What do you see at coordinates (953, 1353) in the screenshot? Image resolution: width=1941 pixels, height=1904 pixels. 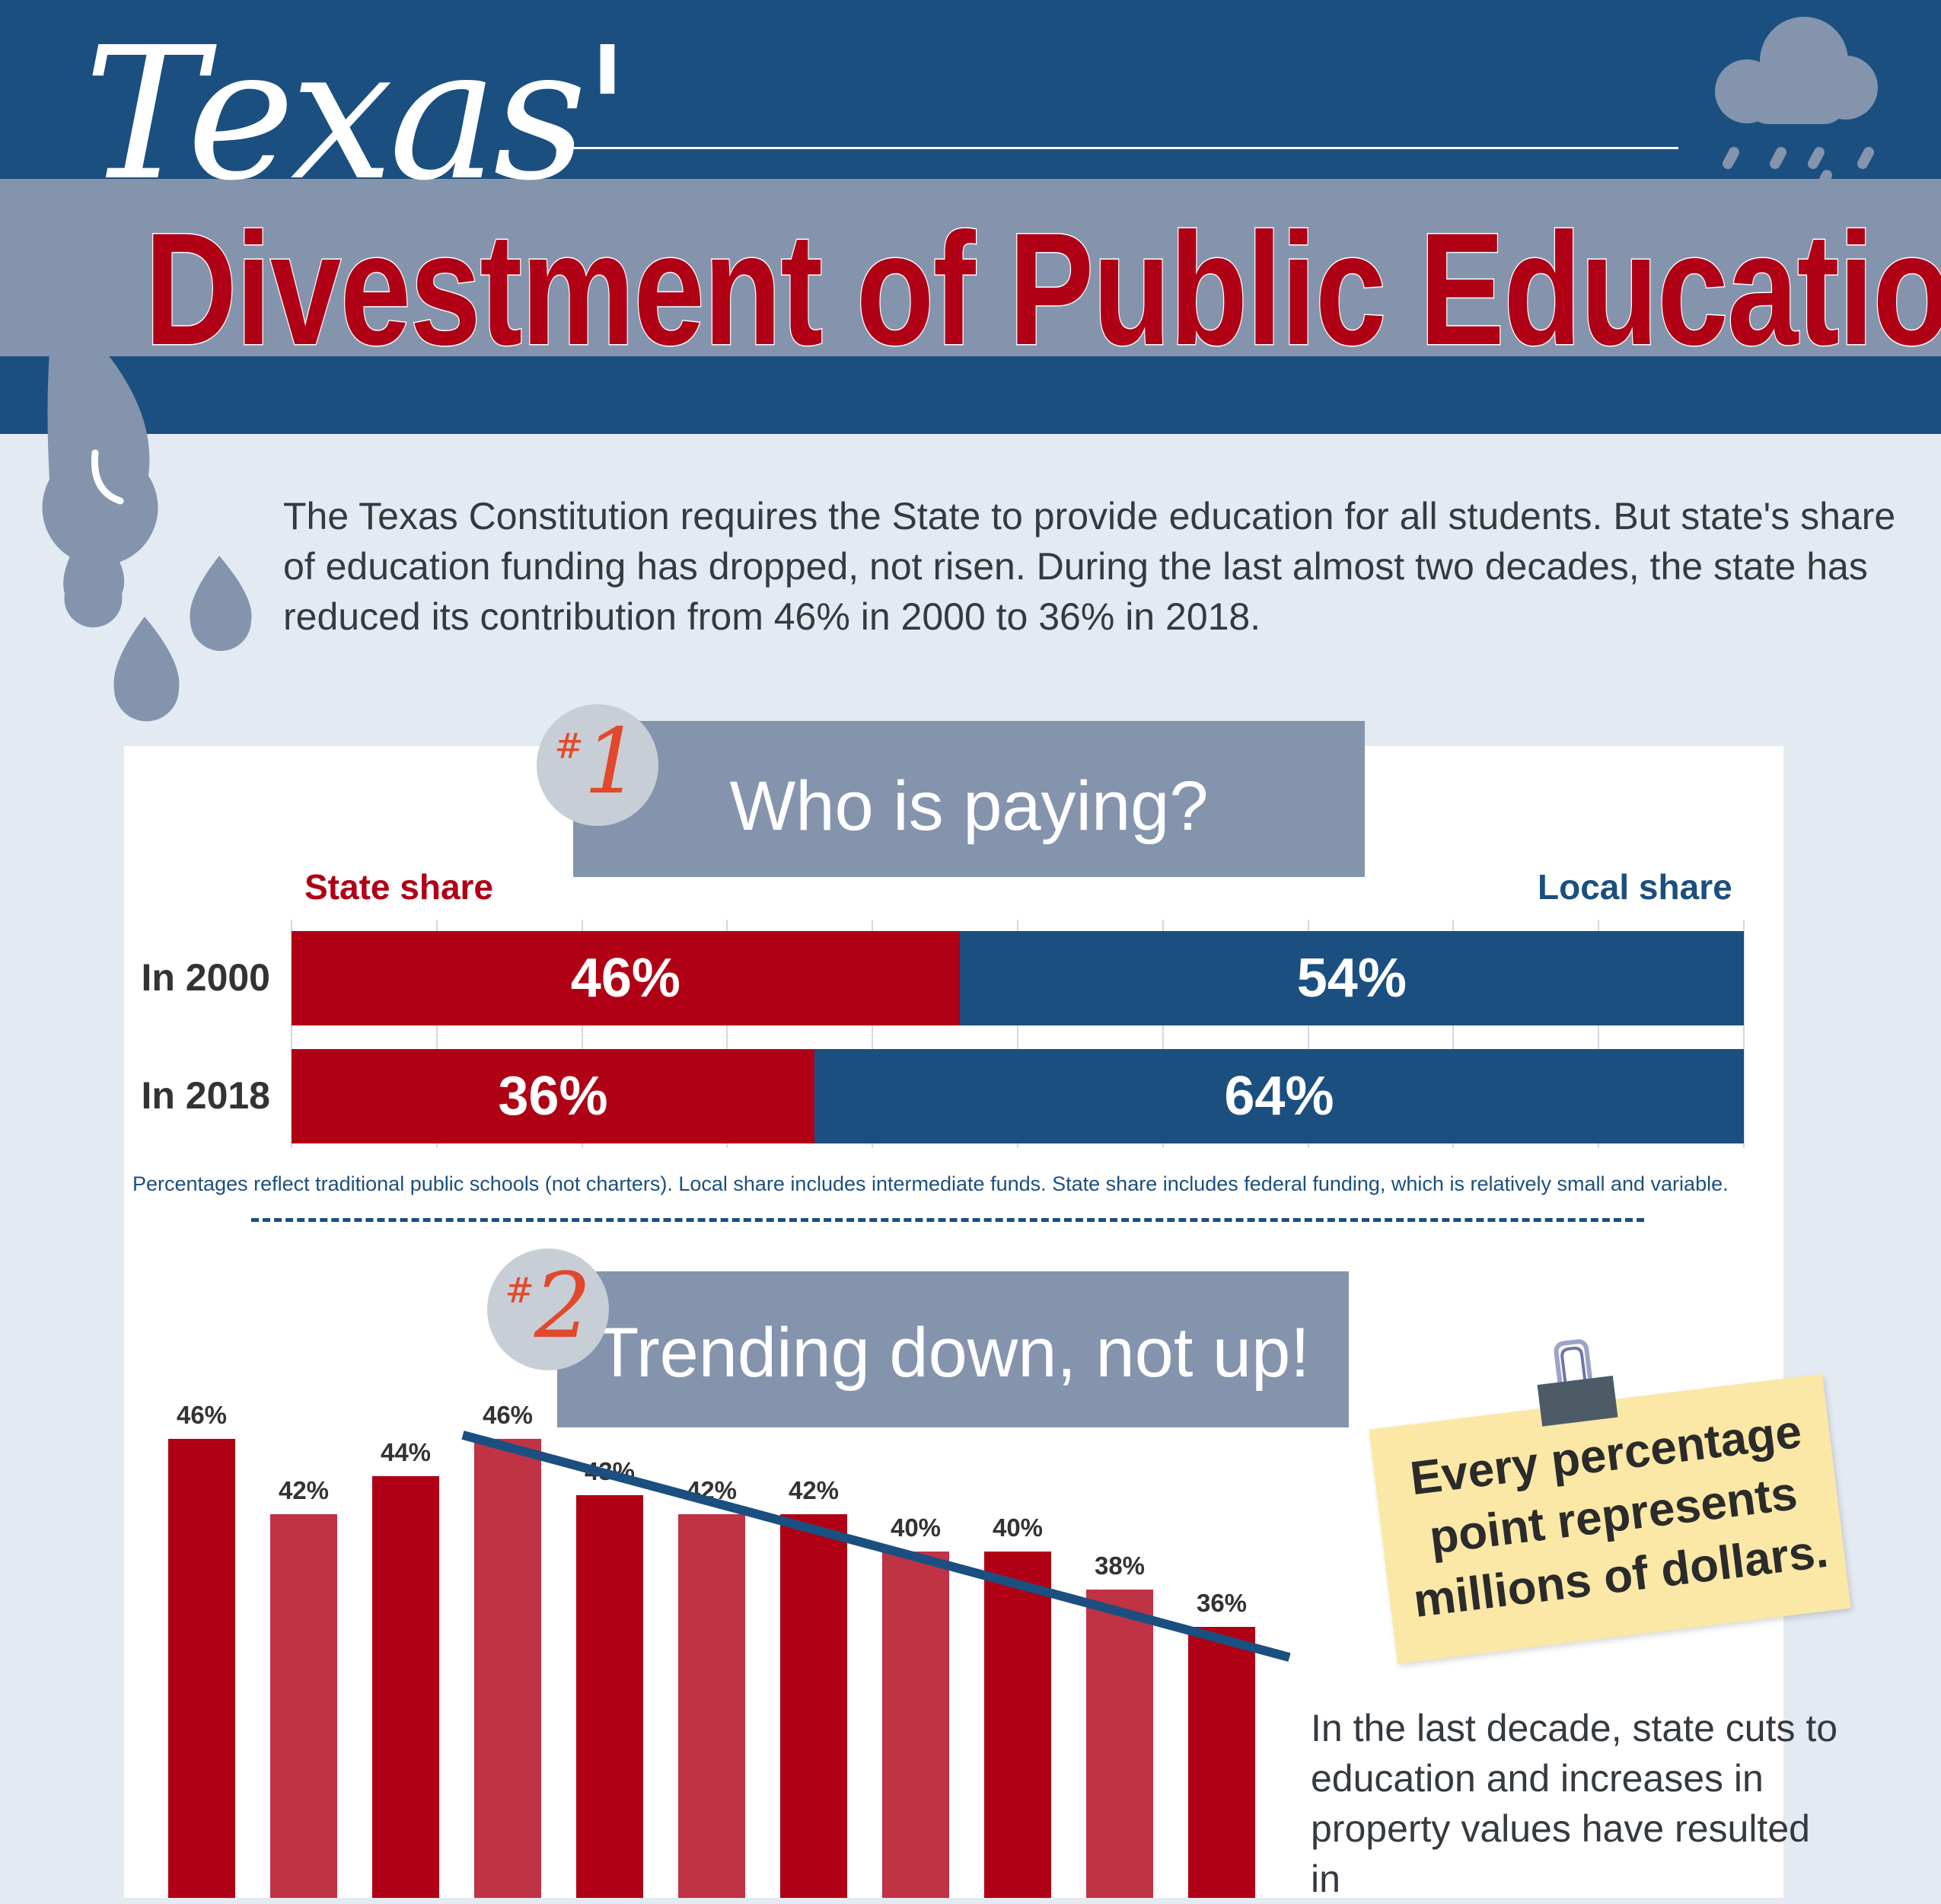 I see `section2-title: Trending down, not up!` at bounding box center [953, 1353].